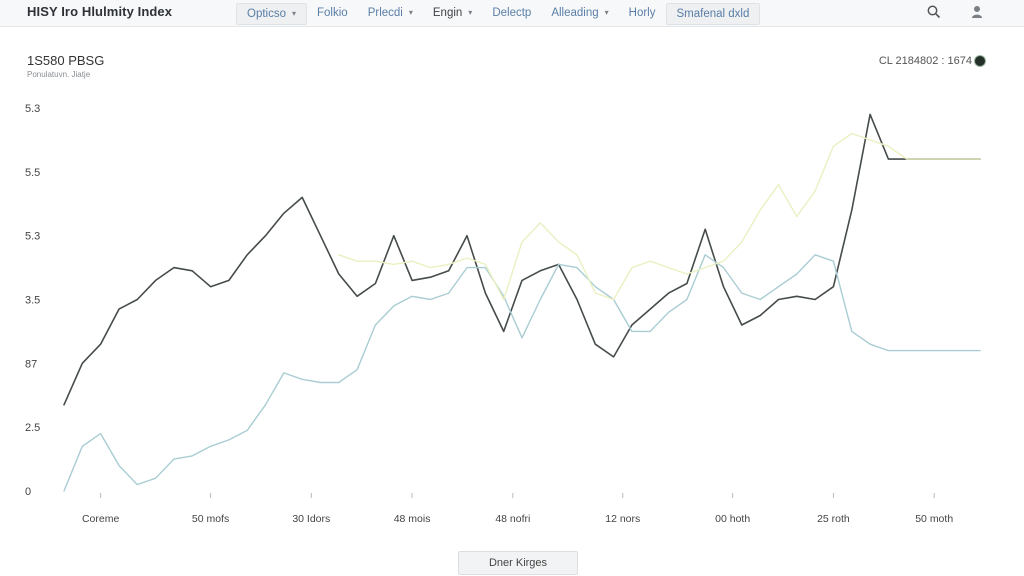  What do you see at coordinates (732, 519) in the screenshot?
I see `x-tick-label: 00 hoth` at bounding box center [732, 519].